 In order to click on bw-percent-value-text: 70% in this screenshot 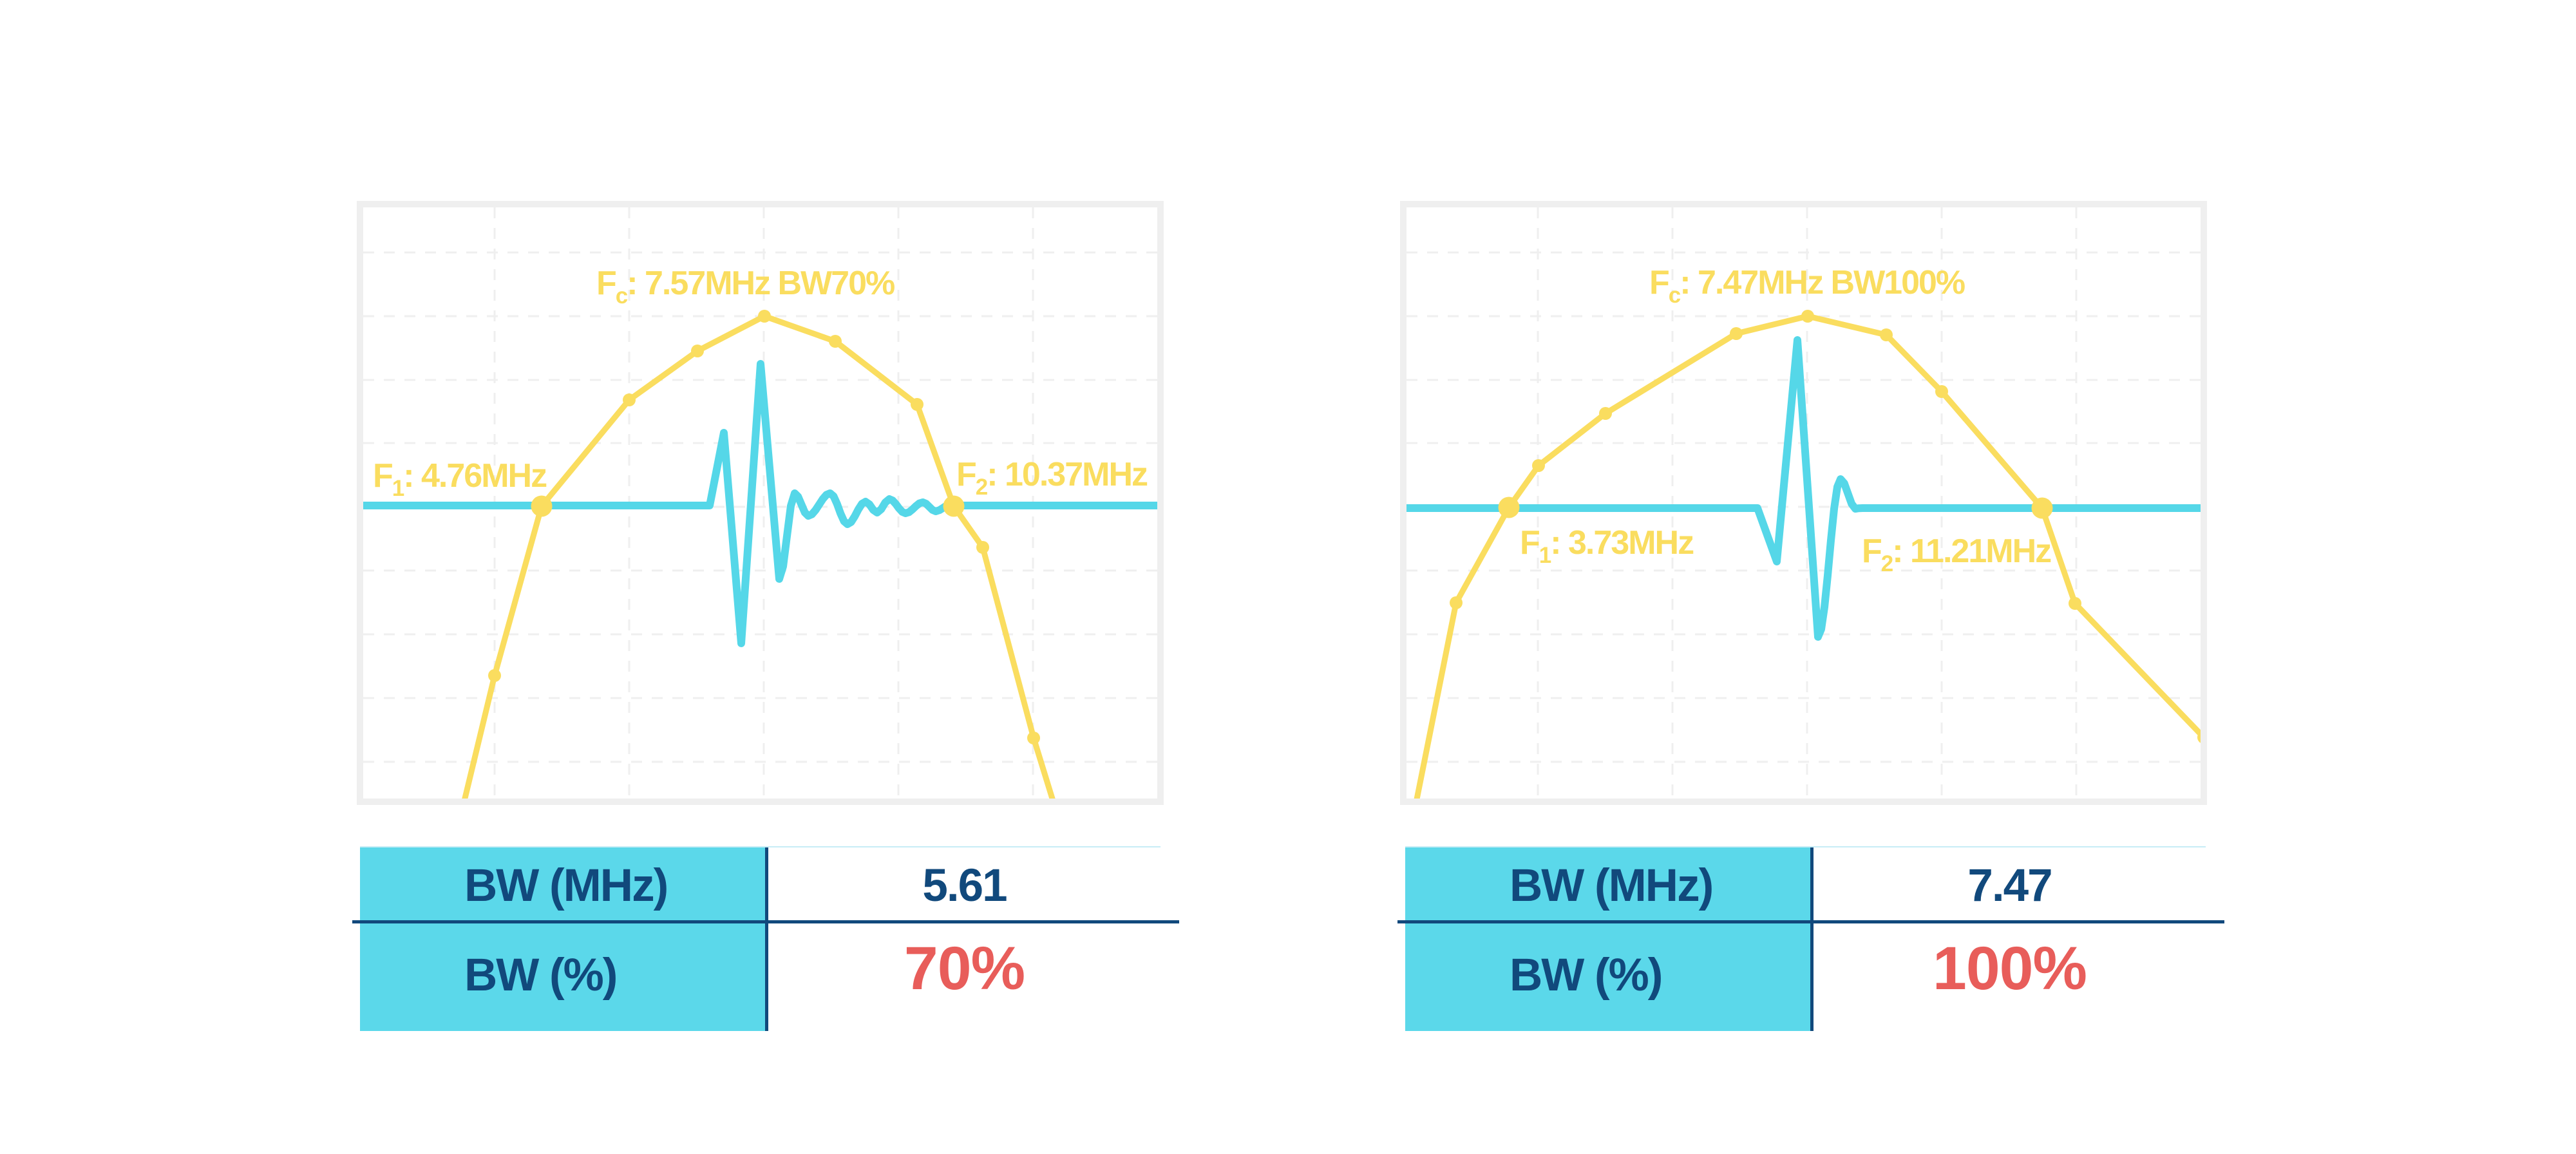, I will do `click(965, 968)`.